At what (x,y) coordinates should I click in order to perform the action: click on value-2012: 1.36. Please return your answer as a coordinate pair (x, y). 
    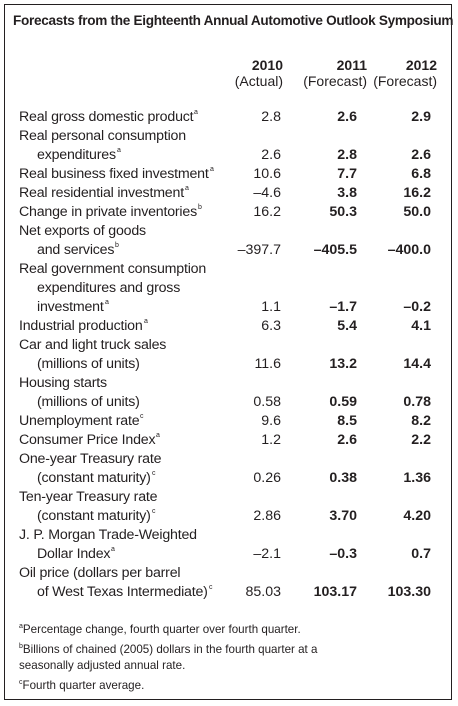
    Looking at the image, I should click on (417, 478).